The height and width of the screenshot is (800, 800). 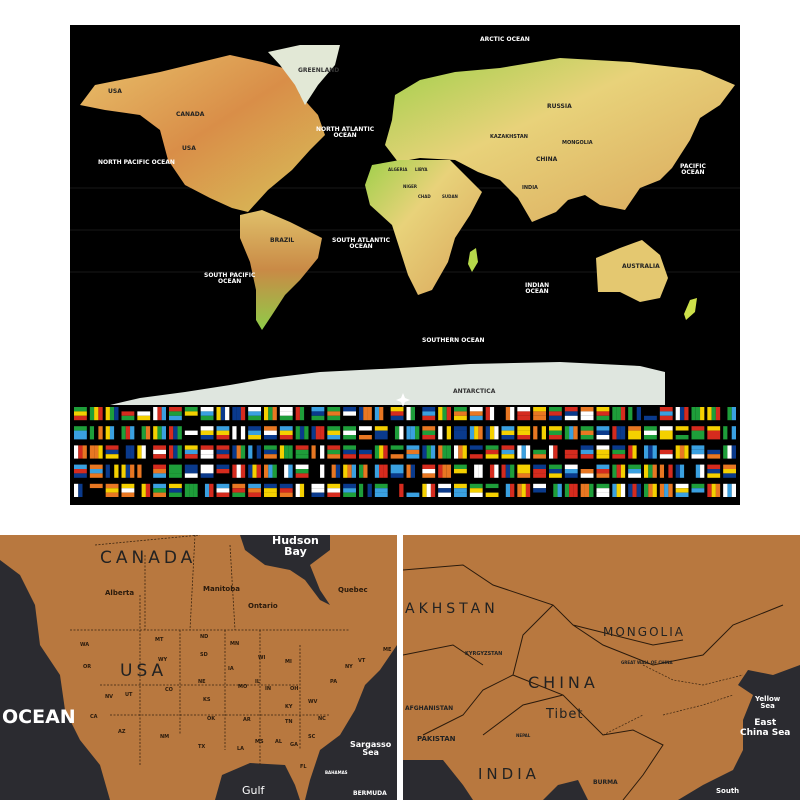 I want to click on label-india: INDIA, so click(x=530, y=188).